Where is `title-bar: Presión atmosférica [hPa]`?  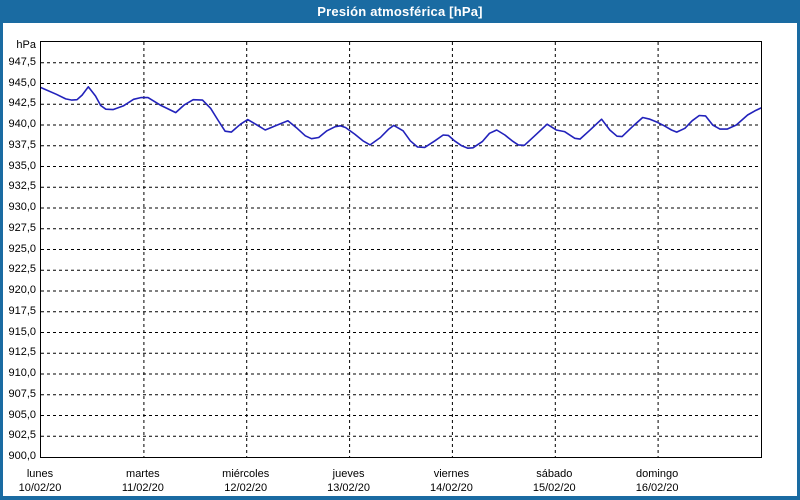
title-bar: Presión atmosférica [hPa] is located at coordinates (400, 11).